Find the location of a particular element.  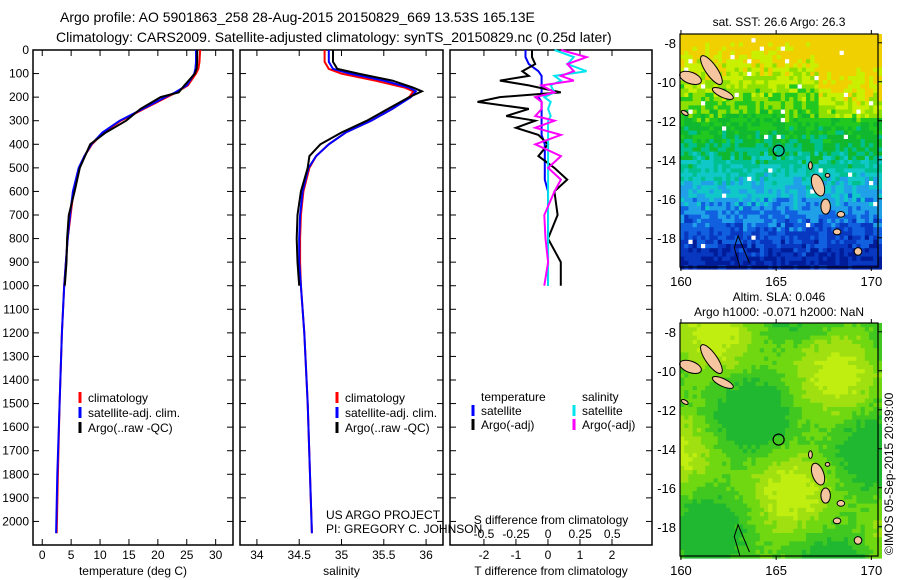

x-tick-label: 0 is located at coordinates (42, 555).